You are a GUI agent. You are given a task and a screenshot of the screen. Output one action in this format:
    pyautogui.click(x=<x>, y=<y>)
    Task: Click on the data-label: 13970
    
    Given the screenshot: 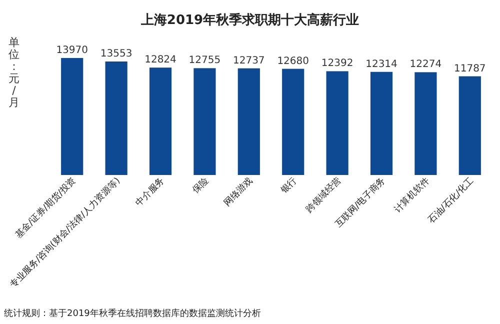 What is the action you would take?
    pyautogui.click(x=72, y=50)
    